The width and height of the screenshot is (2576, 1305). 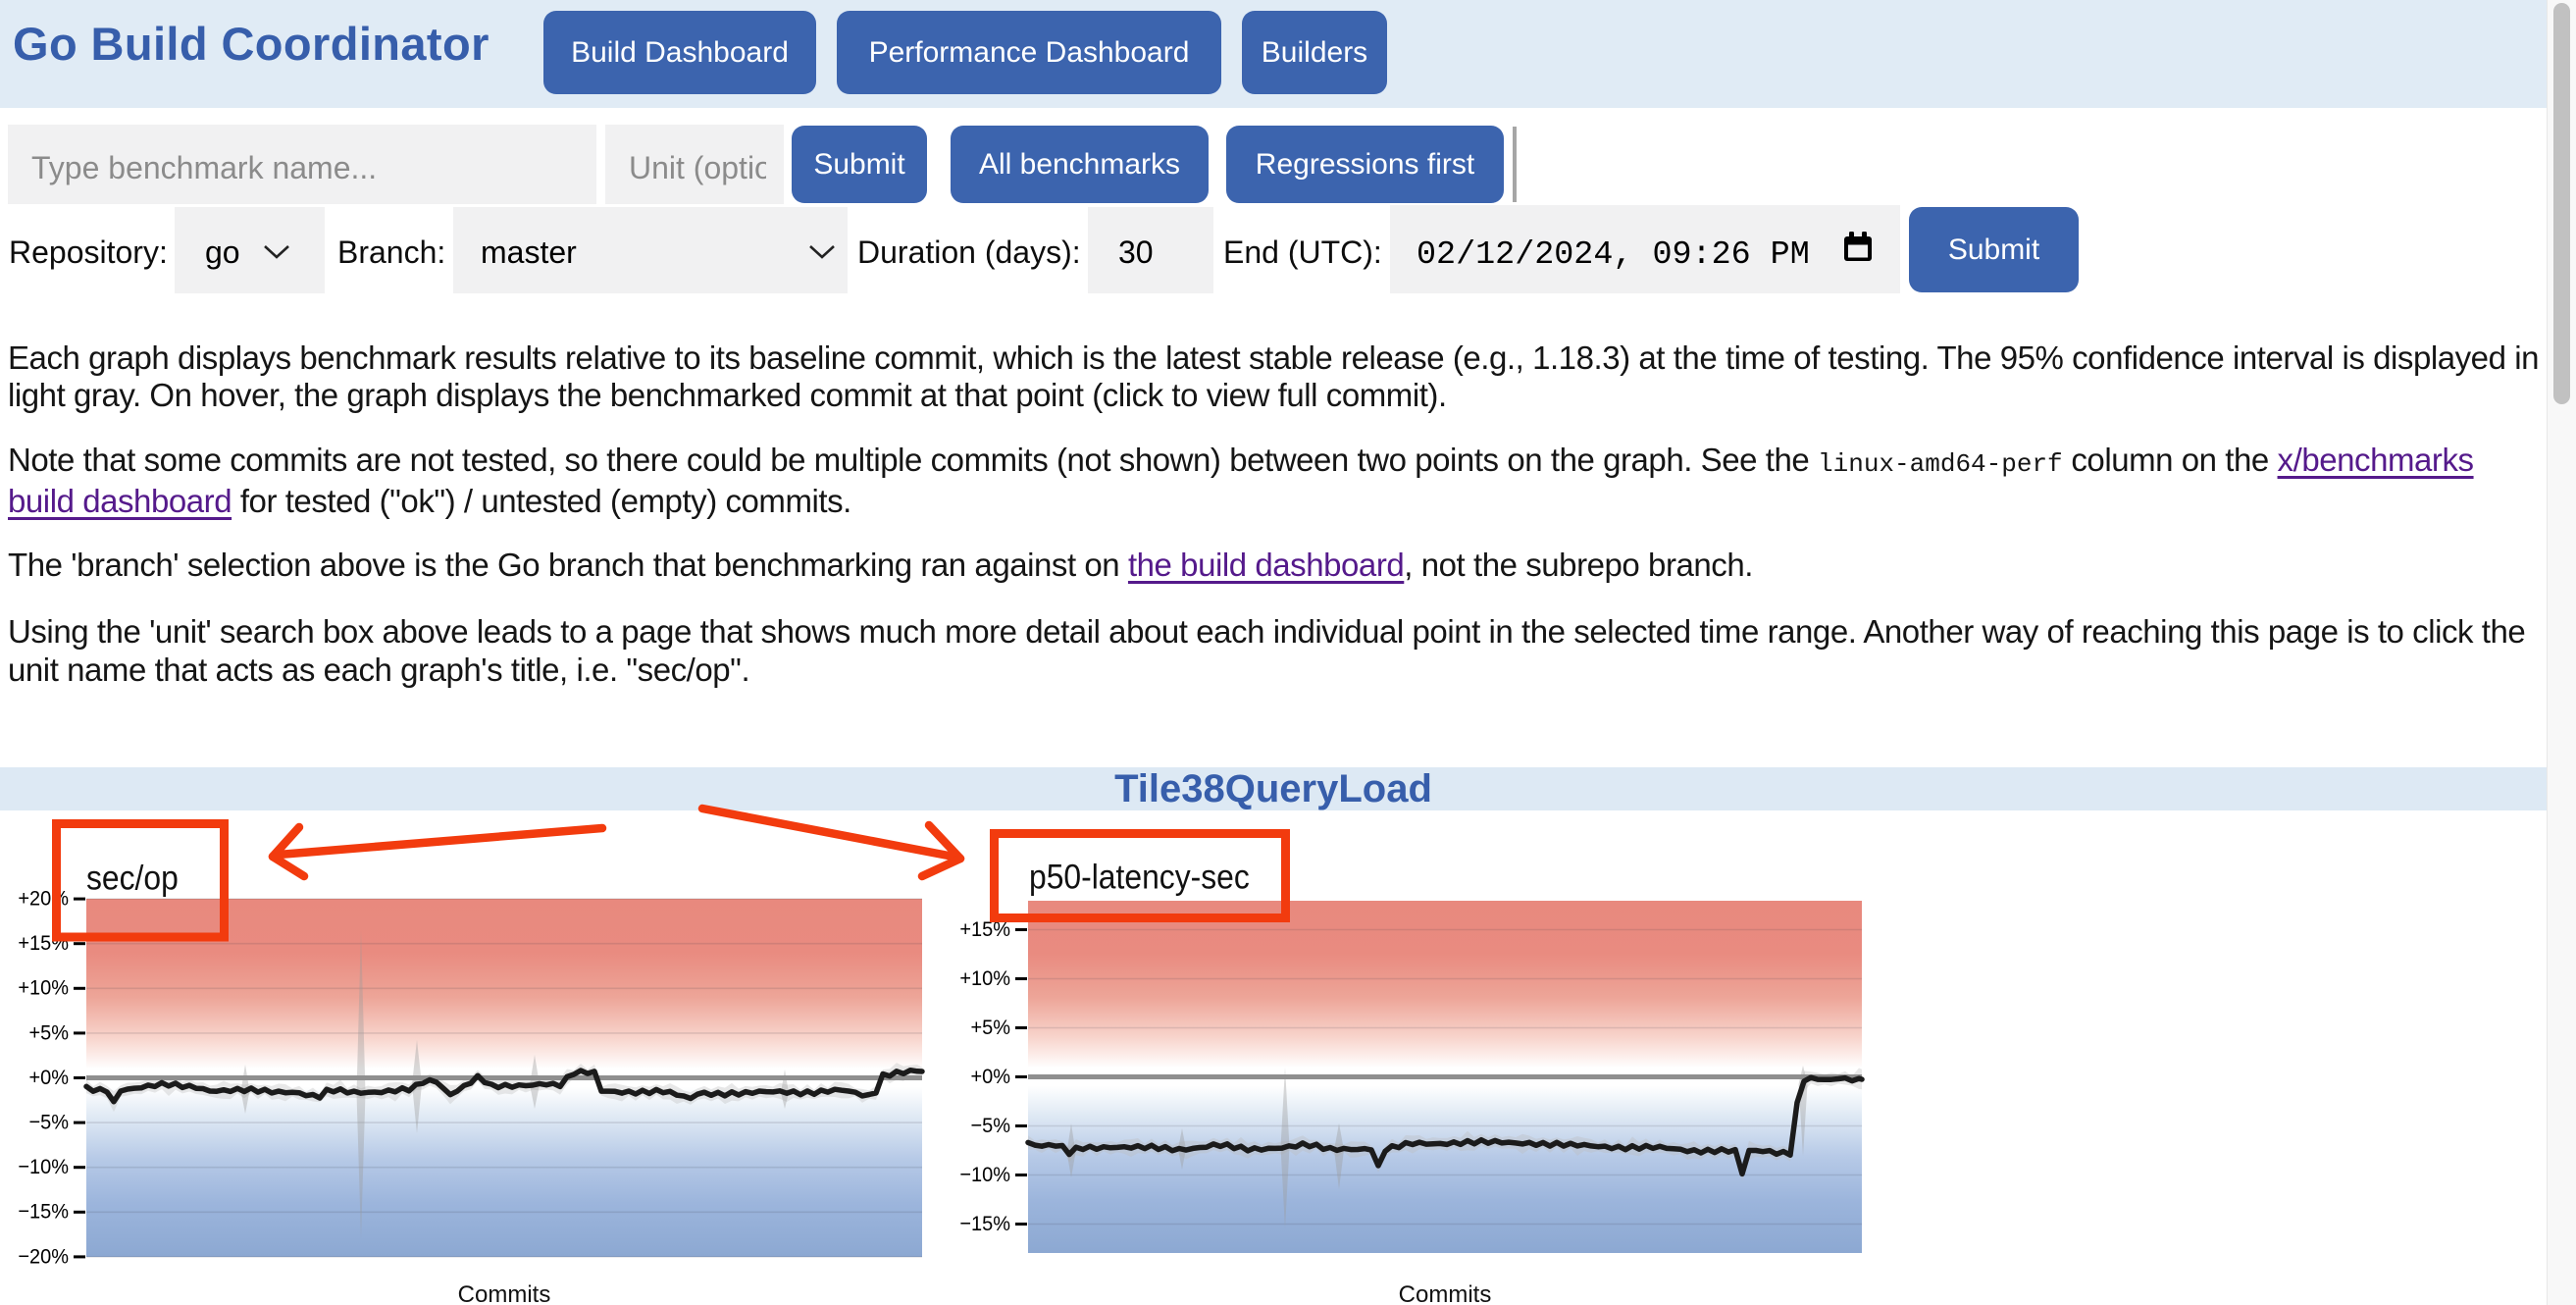 I want to click on svg-text: −20%, so click(x=43, y=1257).